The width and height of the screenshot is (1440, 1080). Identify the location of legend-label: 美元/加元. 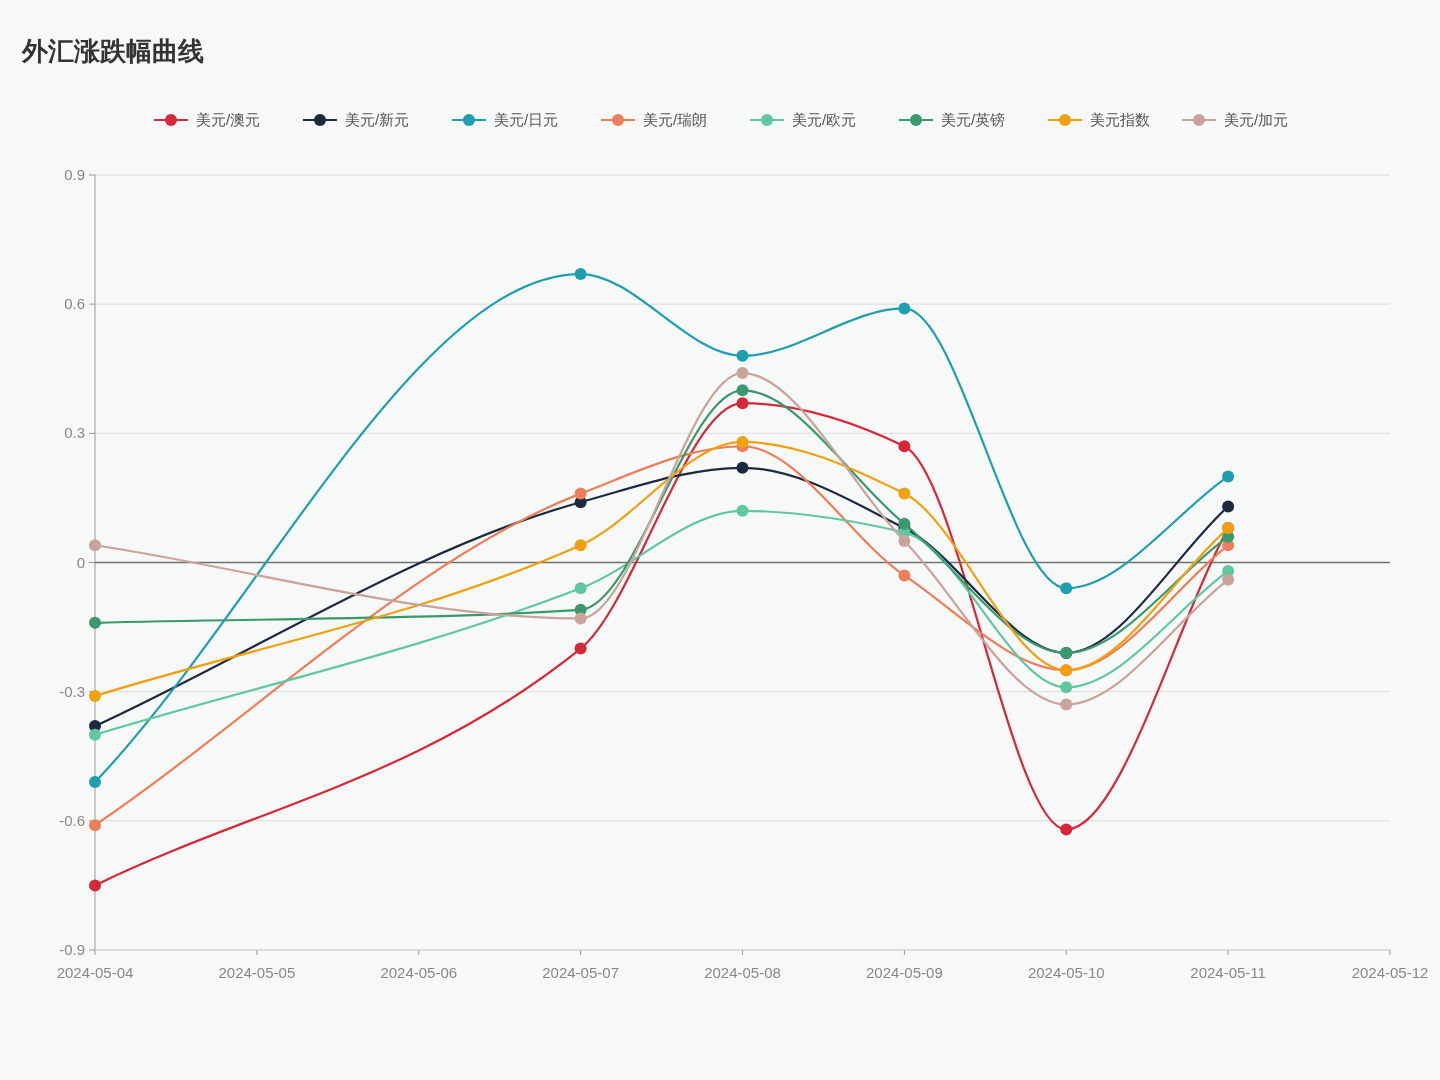
(1256, 119).